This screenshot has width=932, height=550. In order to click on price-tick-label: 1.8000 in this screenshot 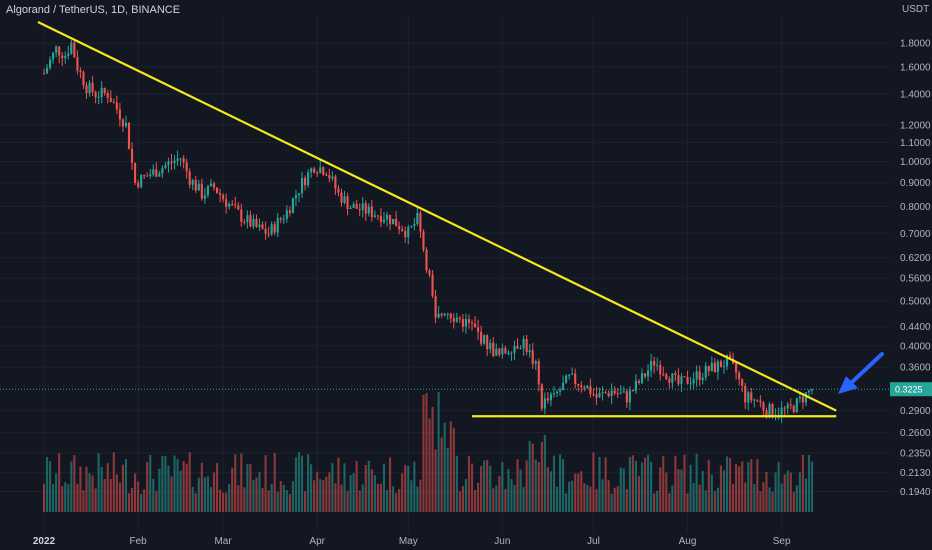, I will do `click(915, 44)`.